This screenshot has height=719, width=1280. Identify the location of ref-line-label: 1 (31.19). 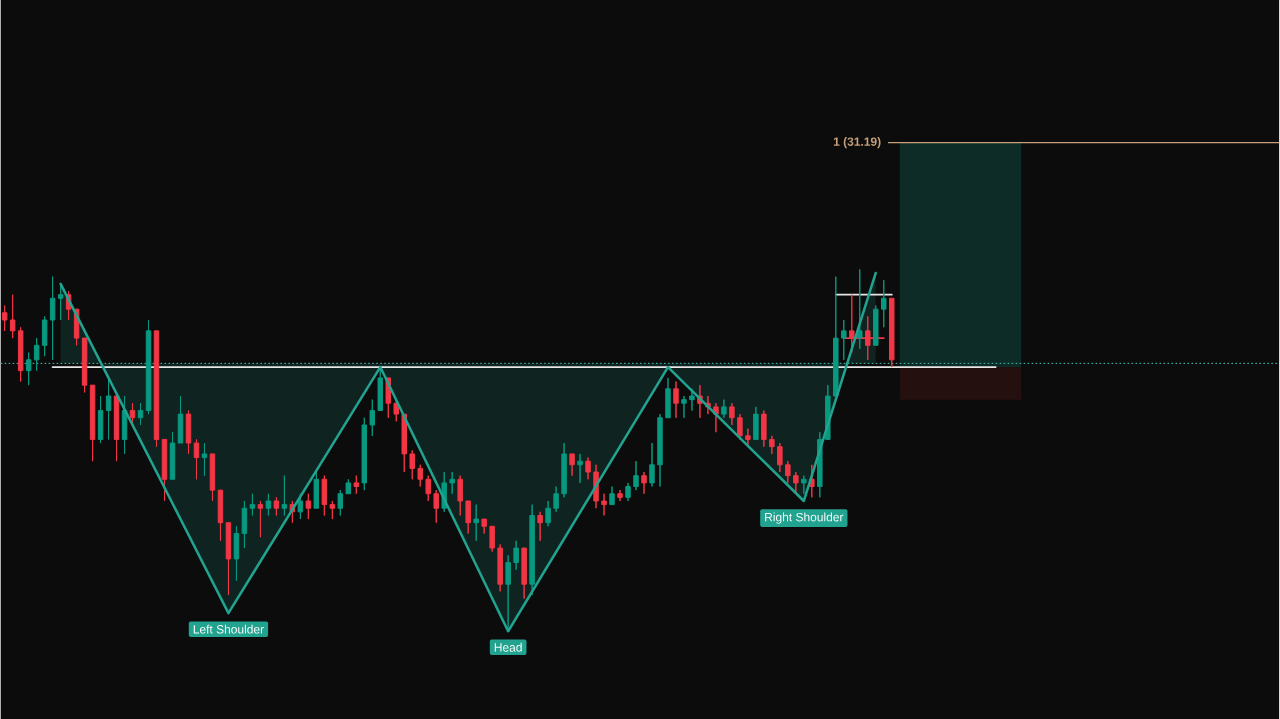
(857, 142).